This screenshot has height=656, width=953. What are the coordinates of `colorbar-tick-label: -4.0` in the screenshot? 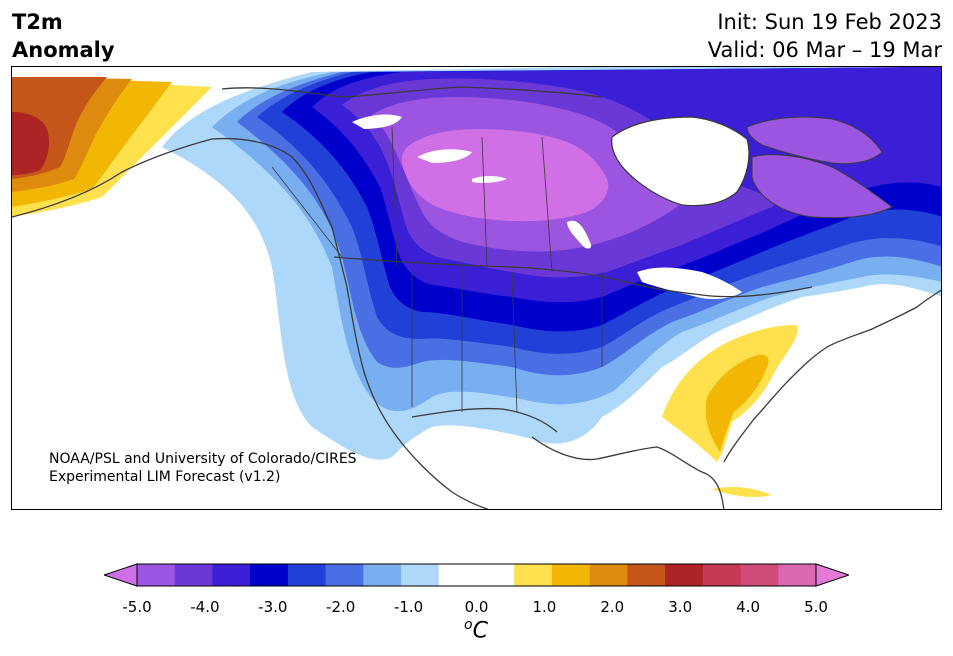 It's located at (205, 607).